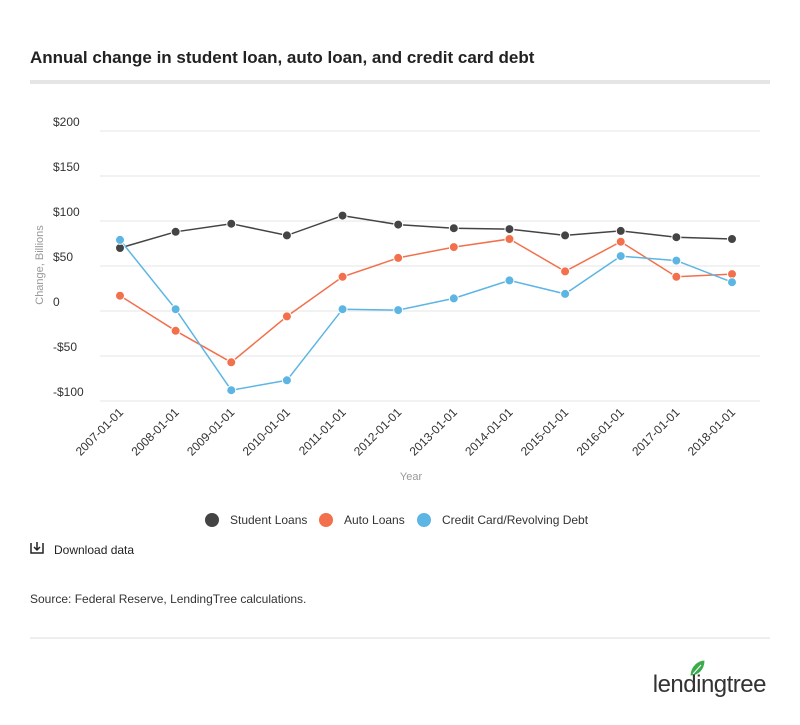  I want to click on y-tick-label: $200, so click(66, 122).